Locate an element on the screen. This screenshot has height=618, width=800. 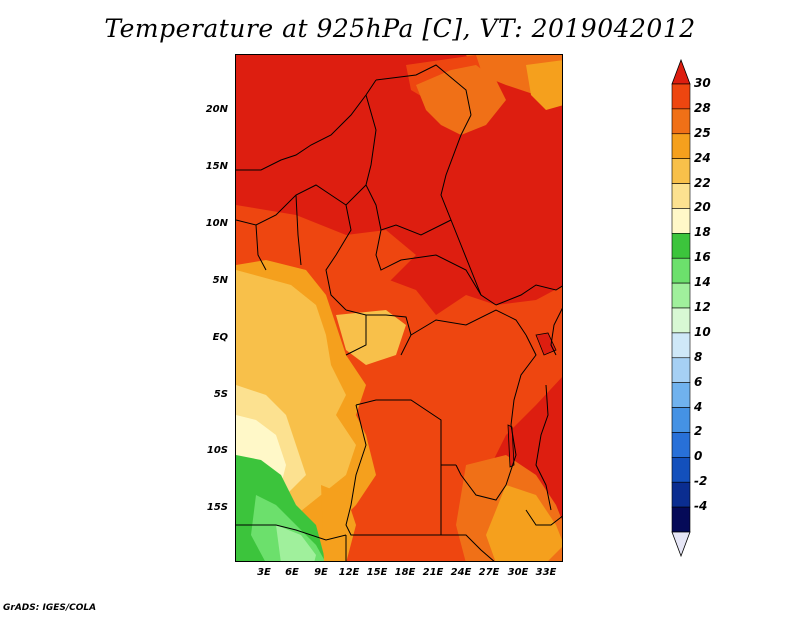
footer-credit: GrADS: IGES/COLA is located at coordinates (50, 608).